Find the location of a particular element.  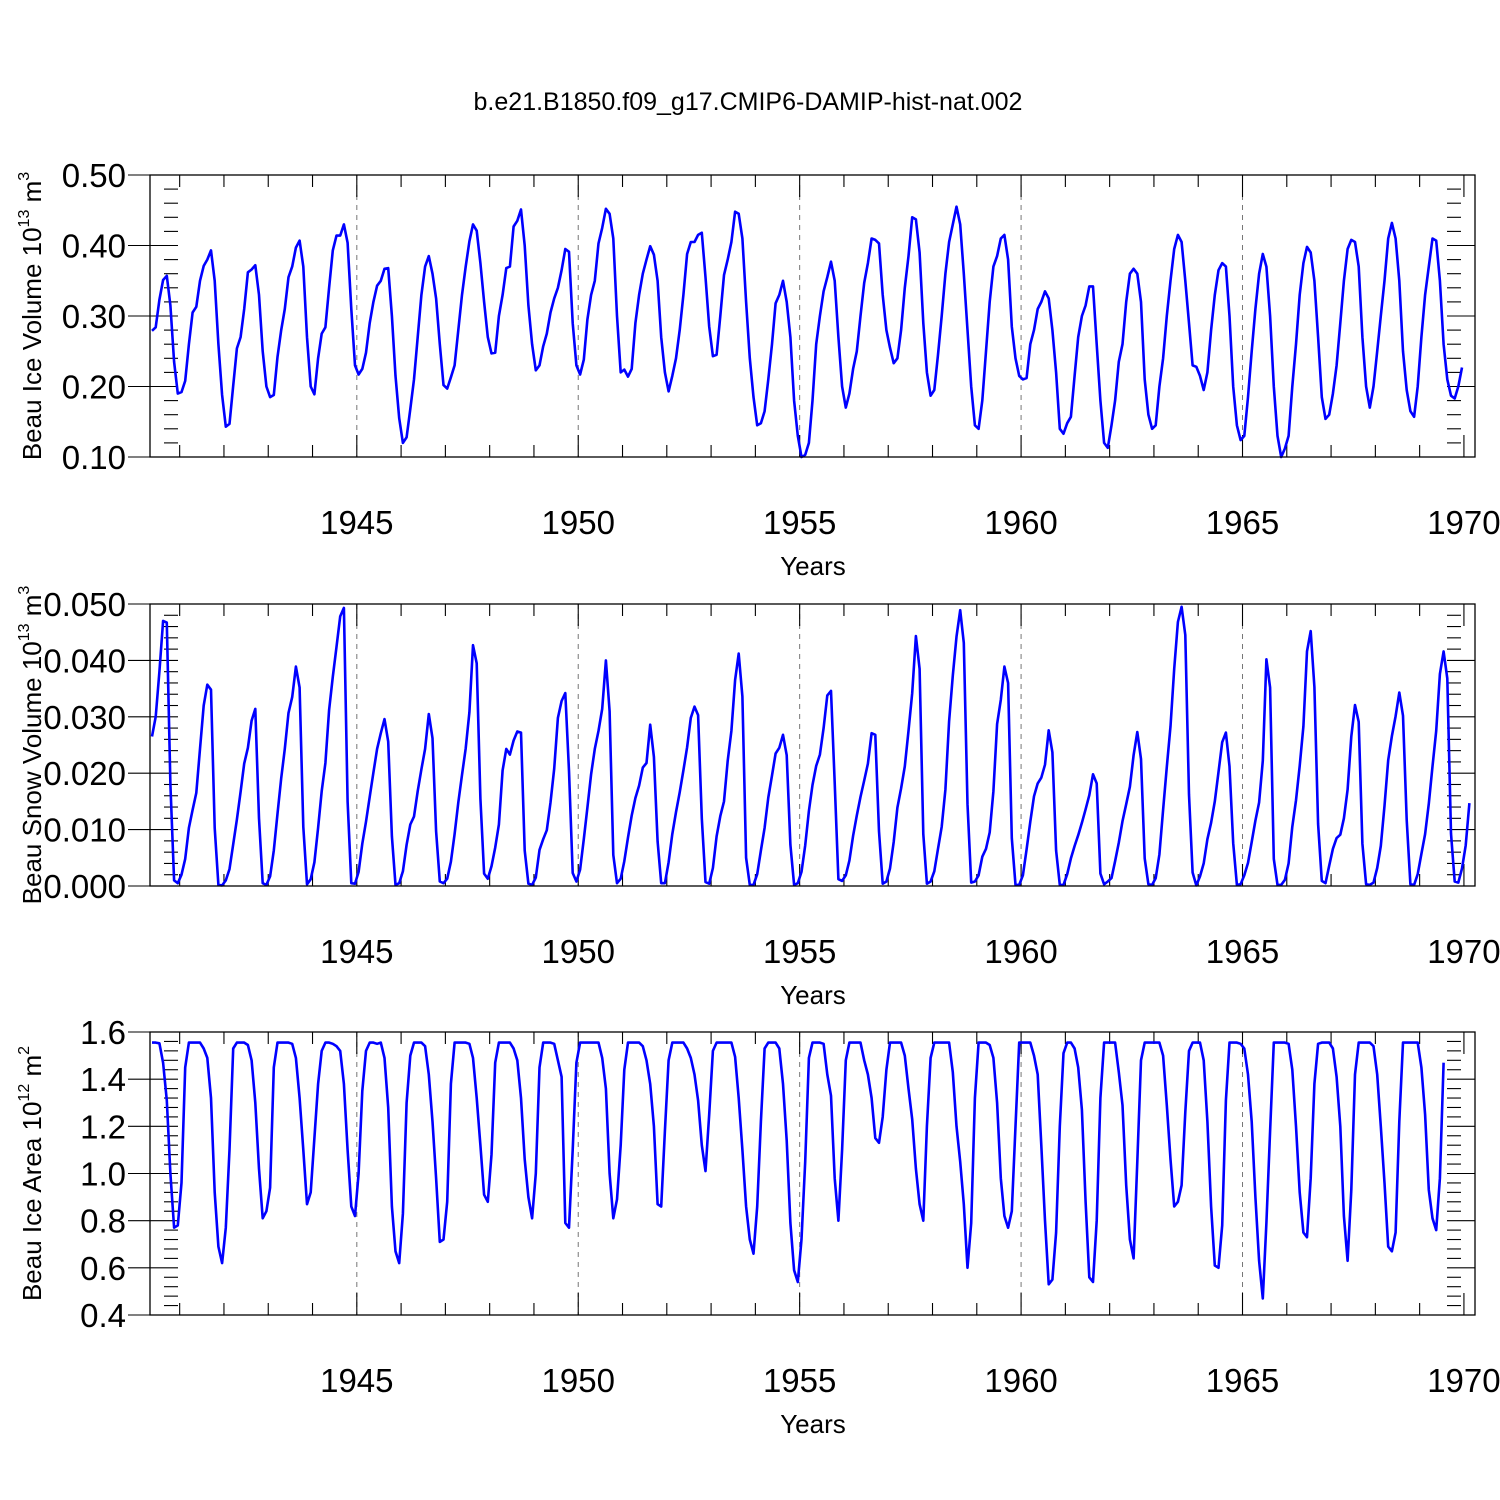

snow-volume-y-axis-title-main: Beau Snow Volume 10 is located at coordinates (32, 772).